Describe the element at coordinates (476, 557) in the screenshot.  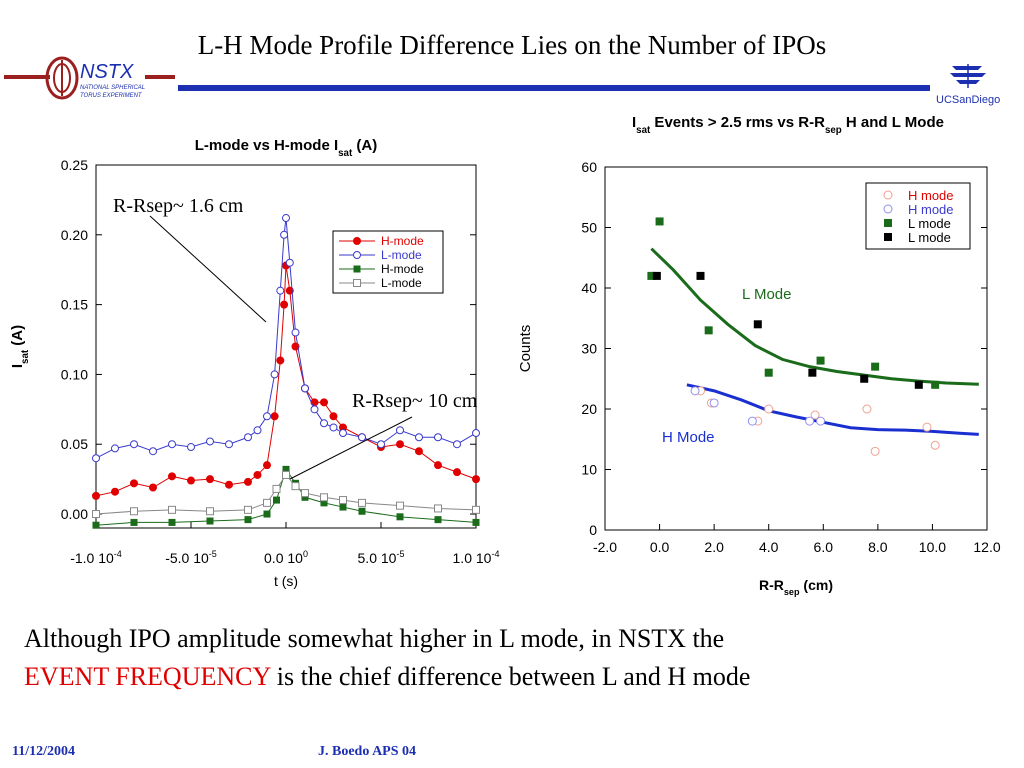
I see `x-tick-label: 1.0 10-4` at that location.